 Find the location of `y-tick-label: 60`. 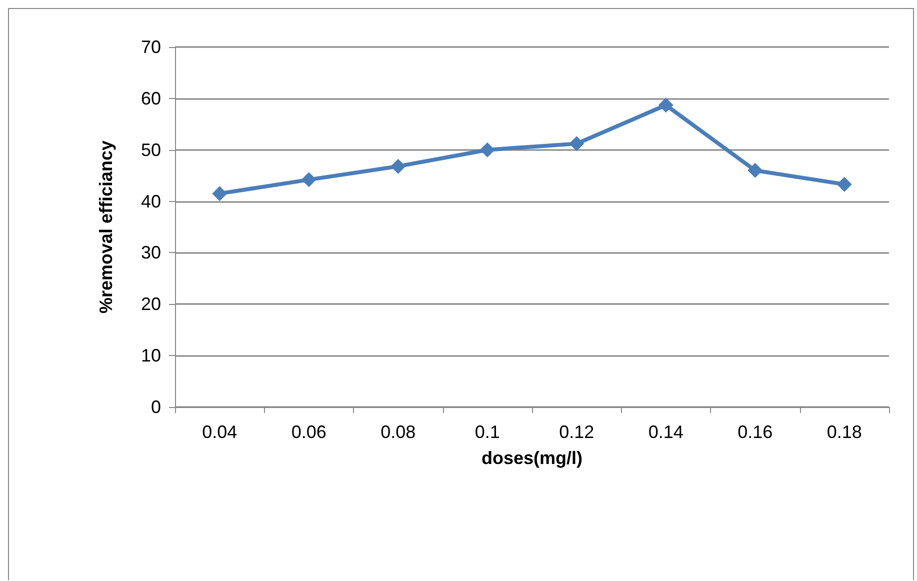

y-tick-label: 60 is located at coordinates (150, 98).